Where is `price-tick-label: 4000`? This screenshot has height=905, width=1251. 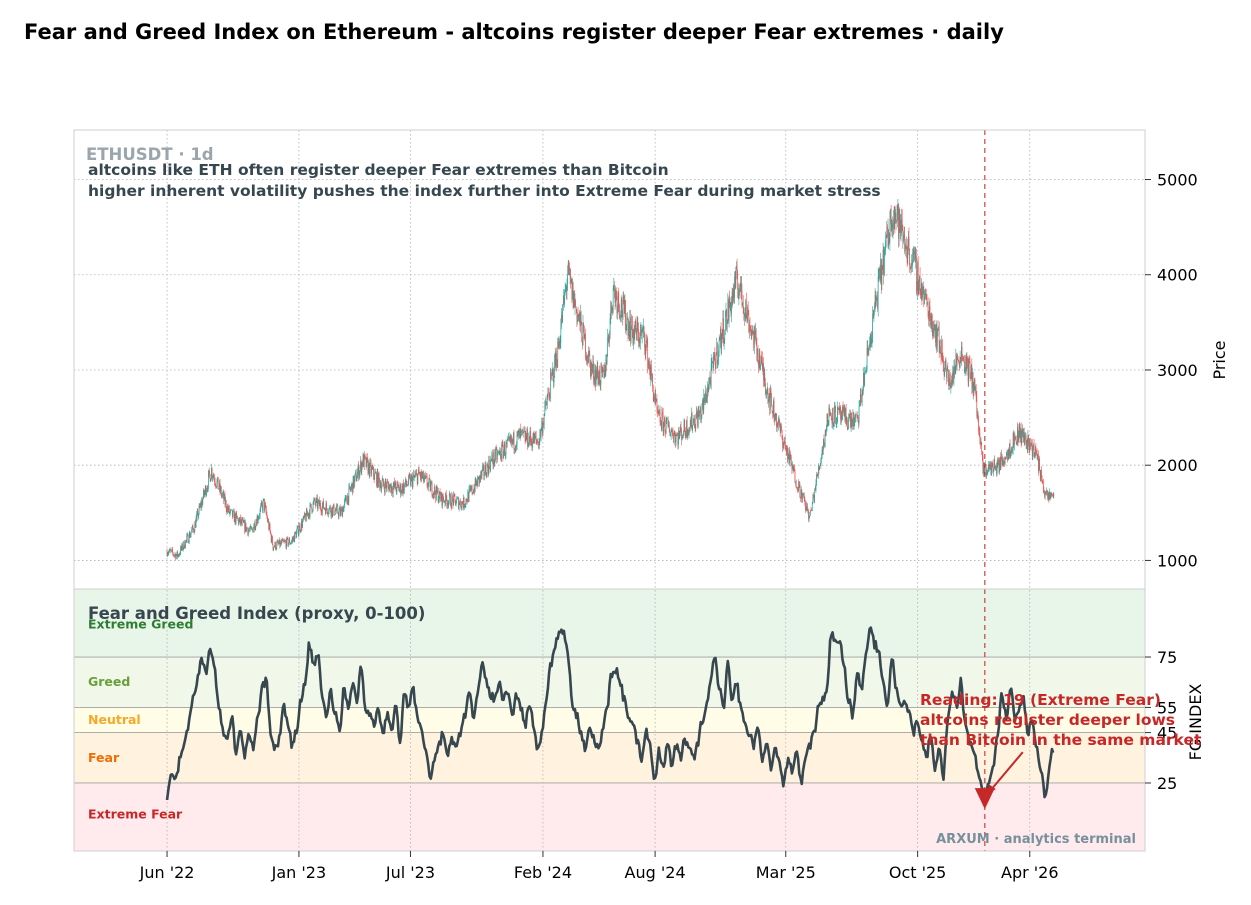
price-tick-label: 4000 is located at coordinates (1177, 275).